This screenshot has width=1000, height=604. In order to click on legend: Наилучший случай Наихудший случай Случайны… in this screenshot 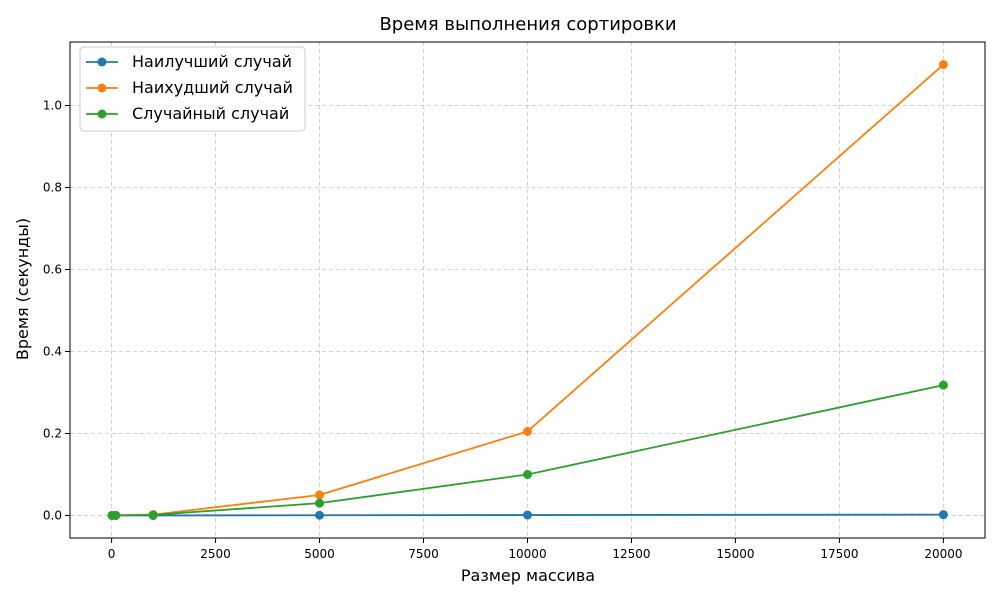, I will do `click(192, 89)`.